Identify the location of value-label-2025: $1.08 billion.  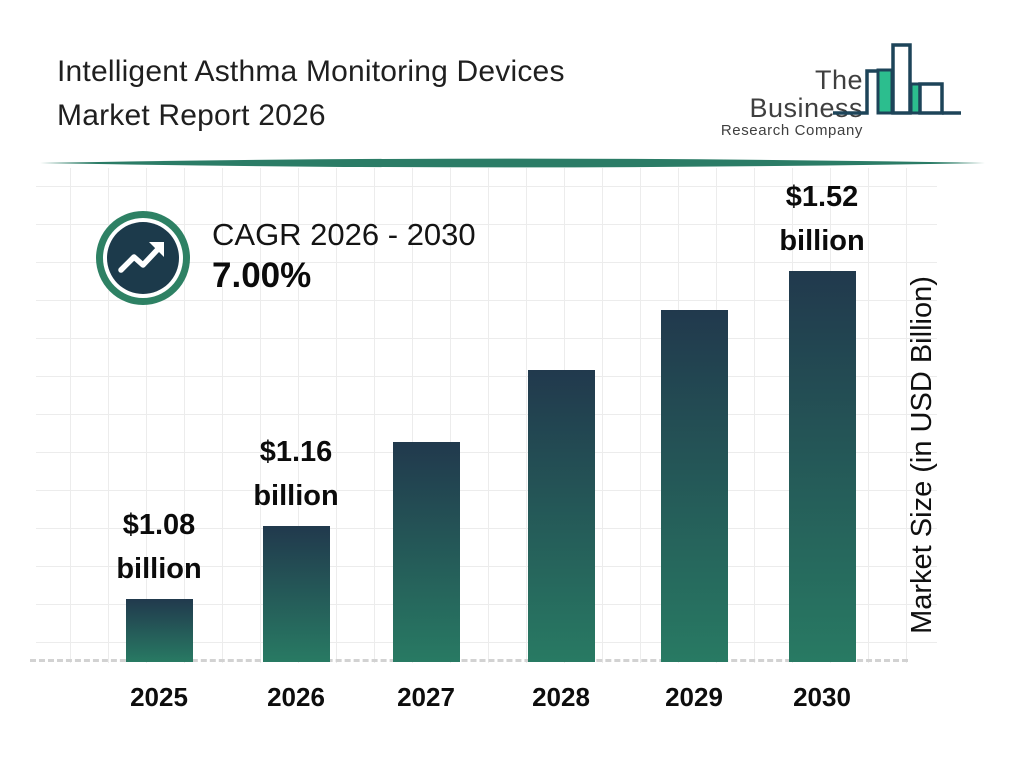
(159, 547).